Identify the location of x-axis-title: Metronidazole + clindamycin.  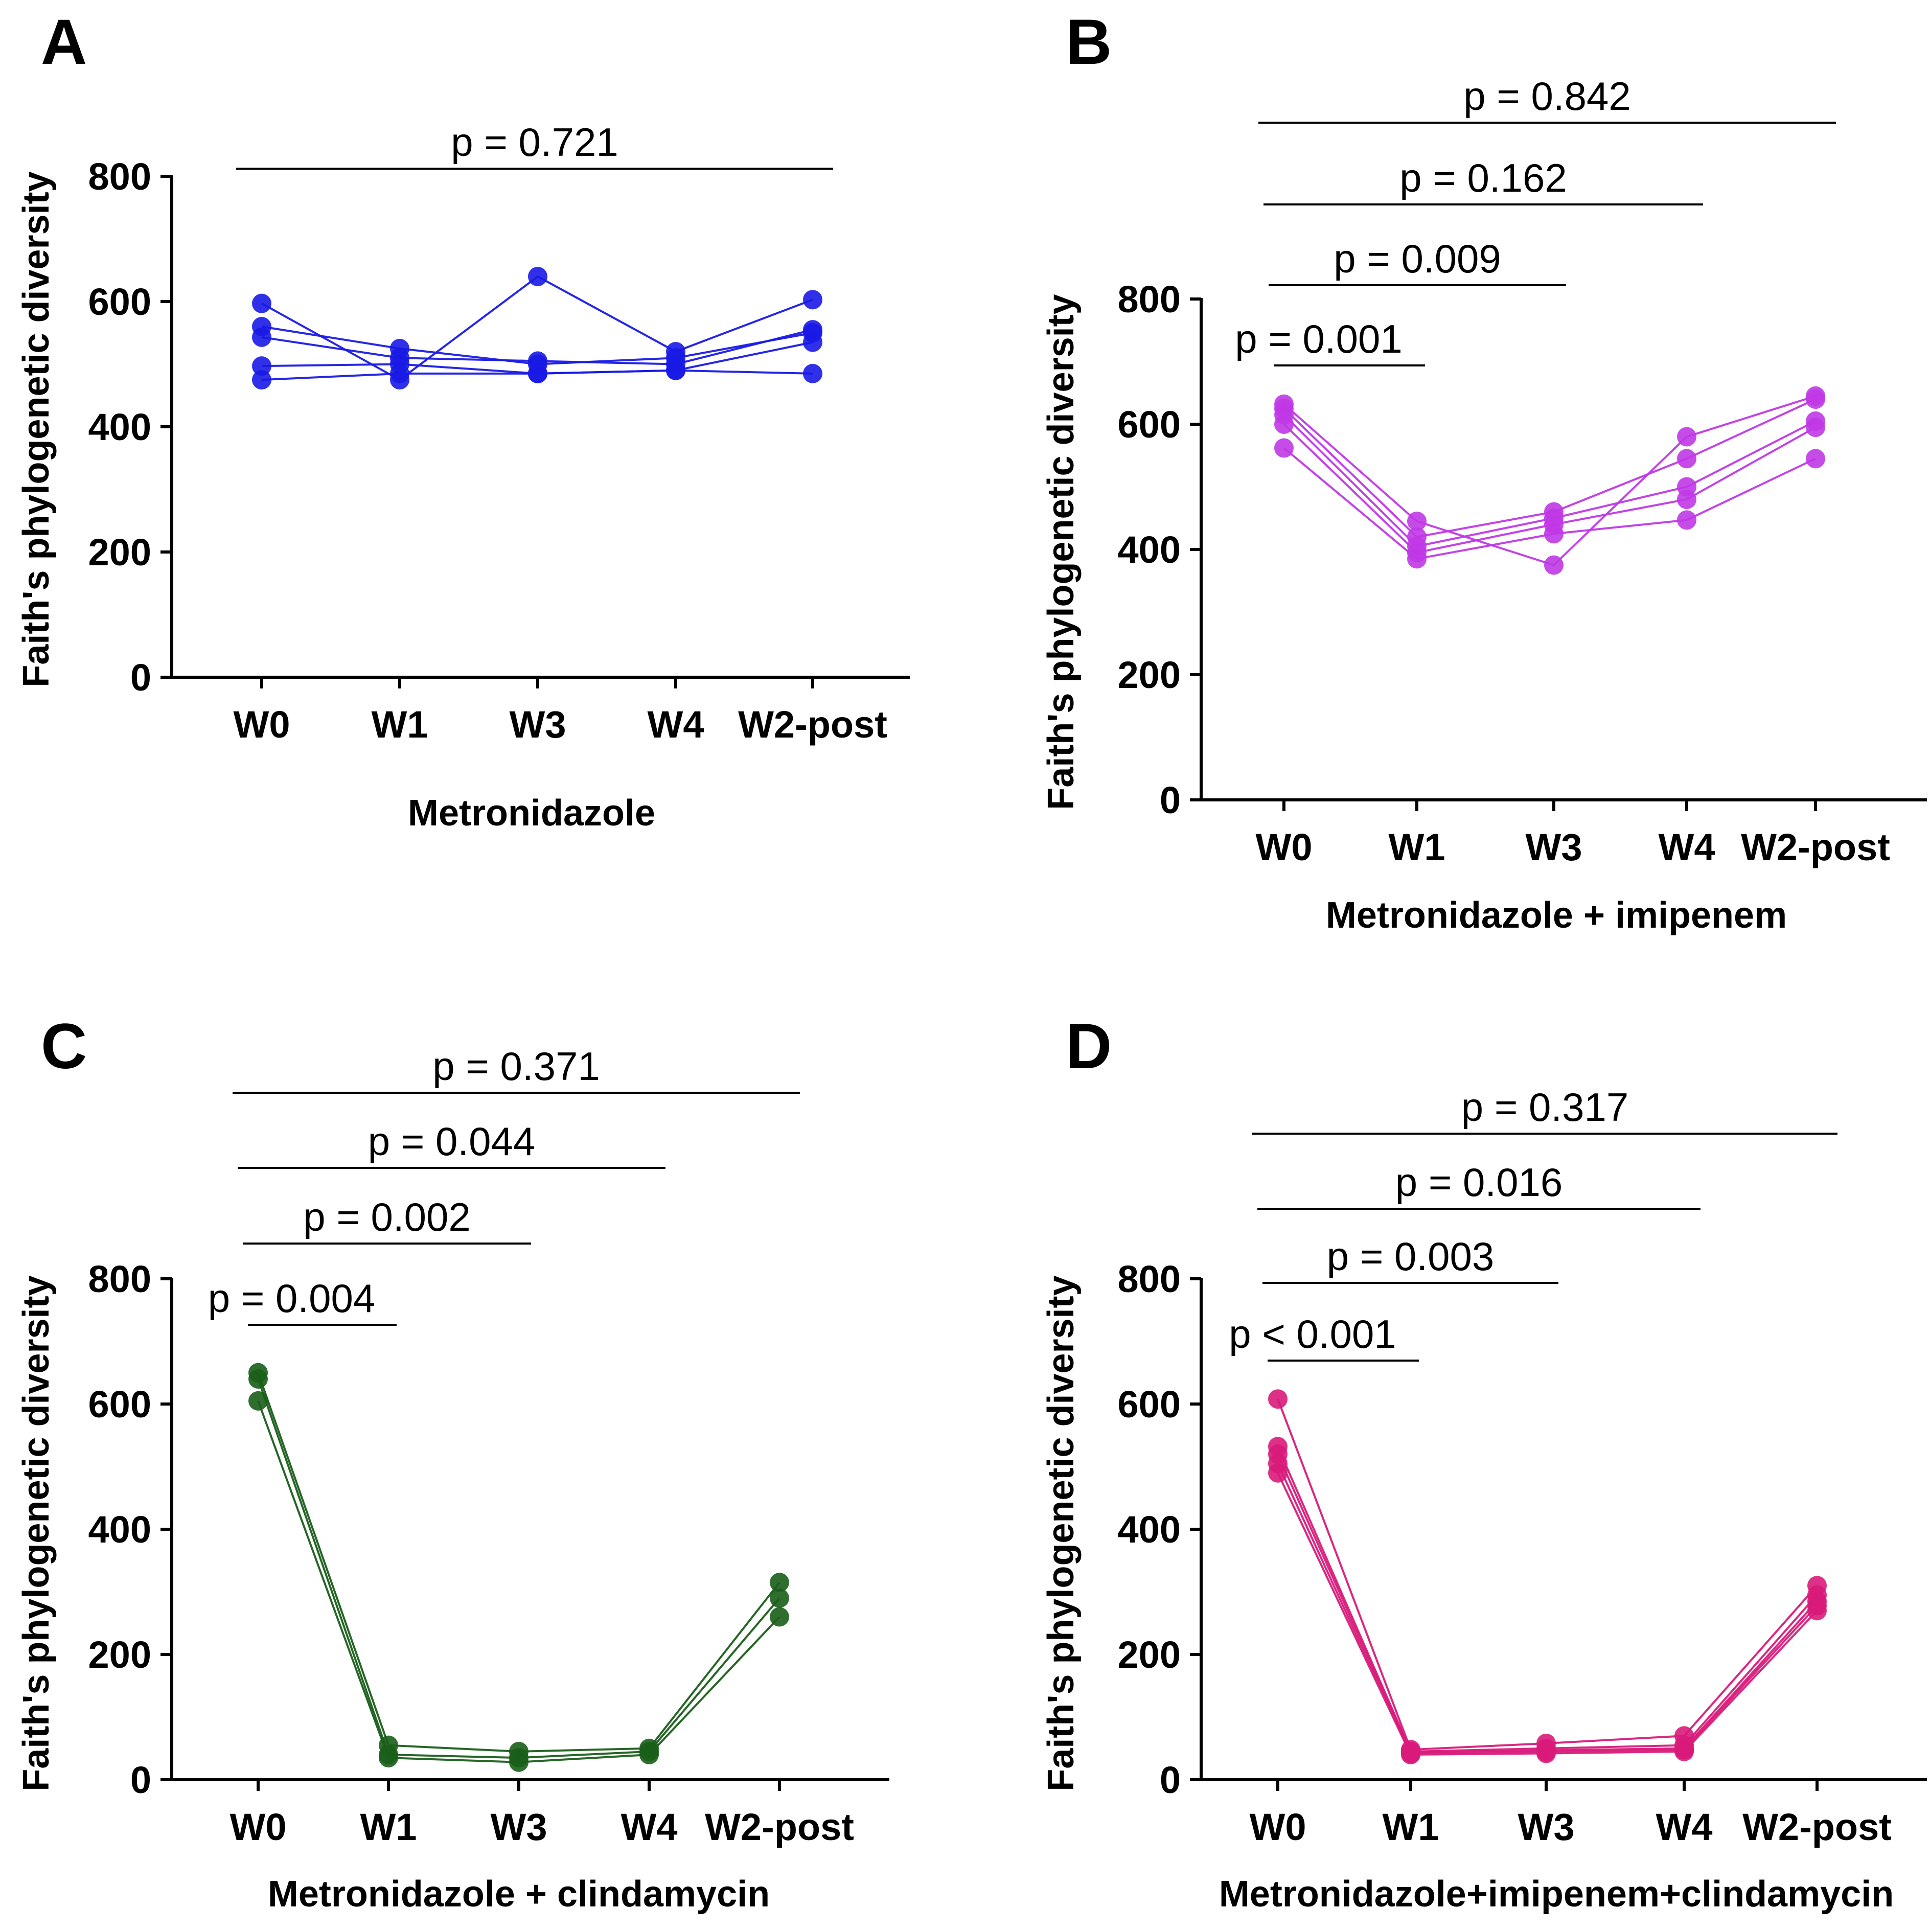
(519, 1894).